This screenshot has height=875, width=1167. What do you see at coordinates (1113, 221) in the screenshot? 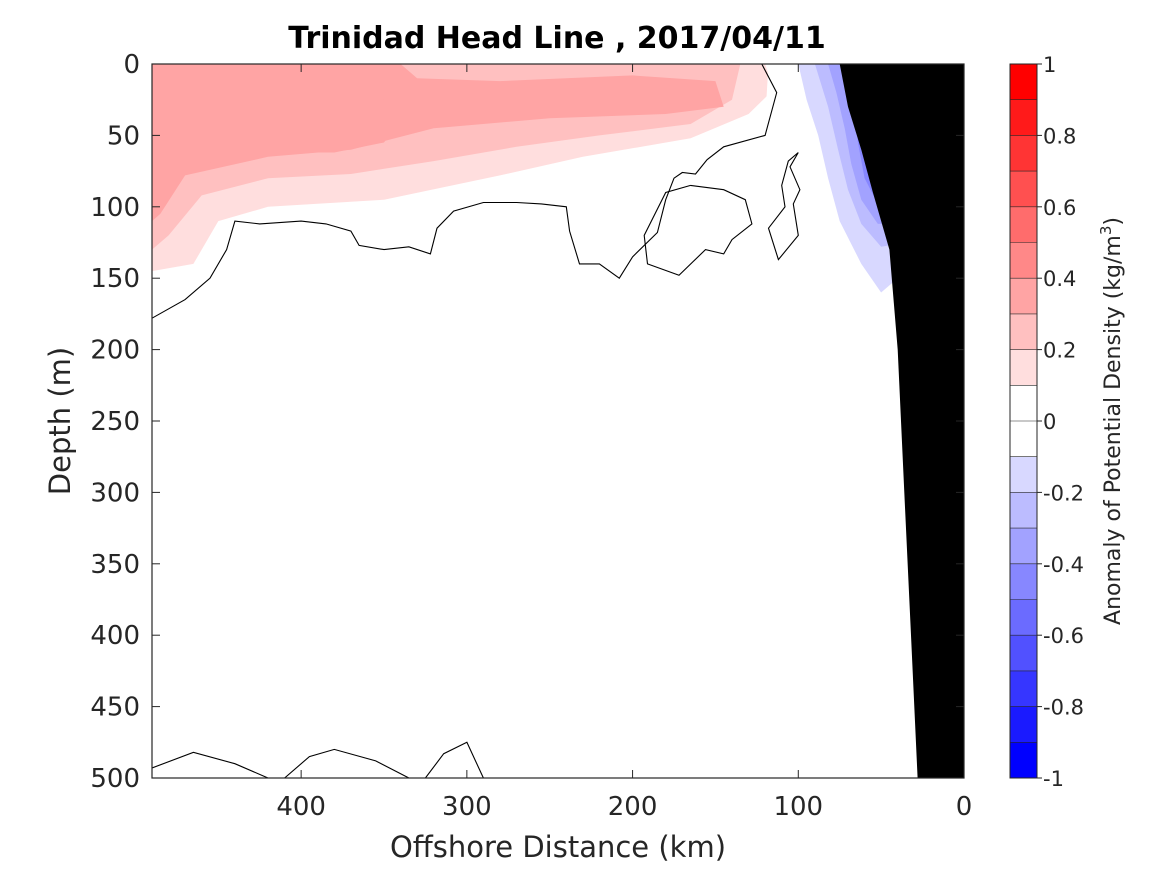
I see `colorbar-label-suffix: )` at bounding box center [1113, 221].